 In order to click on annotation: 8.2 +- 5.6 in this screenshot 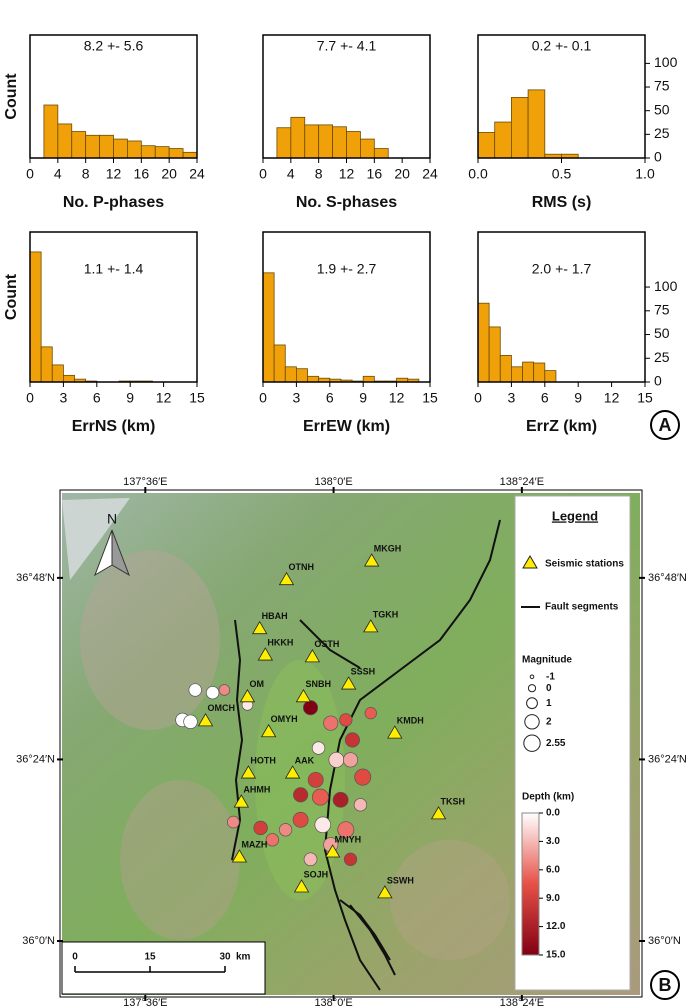, I will do `click(114, 46)`.